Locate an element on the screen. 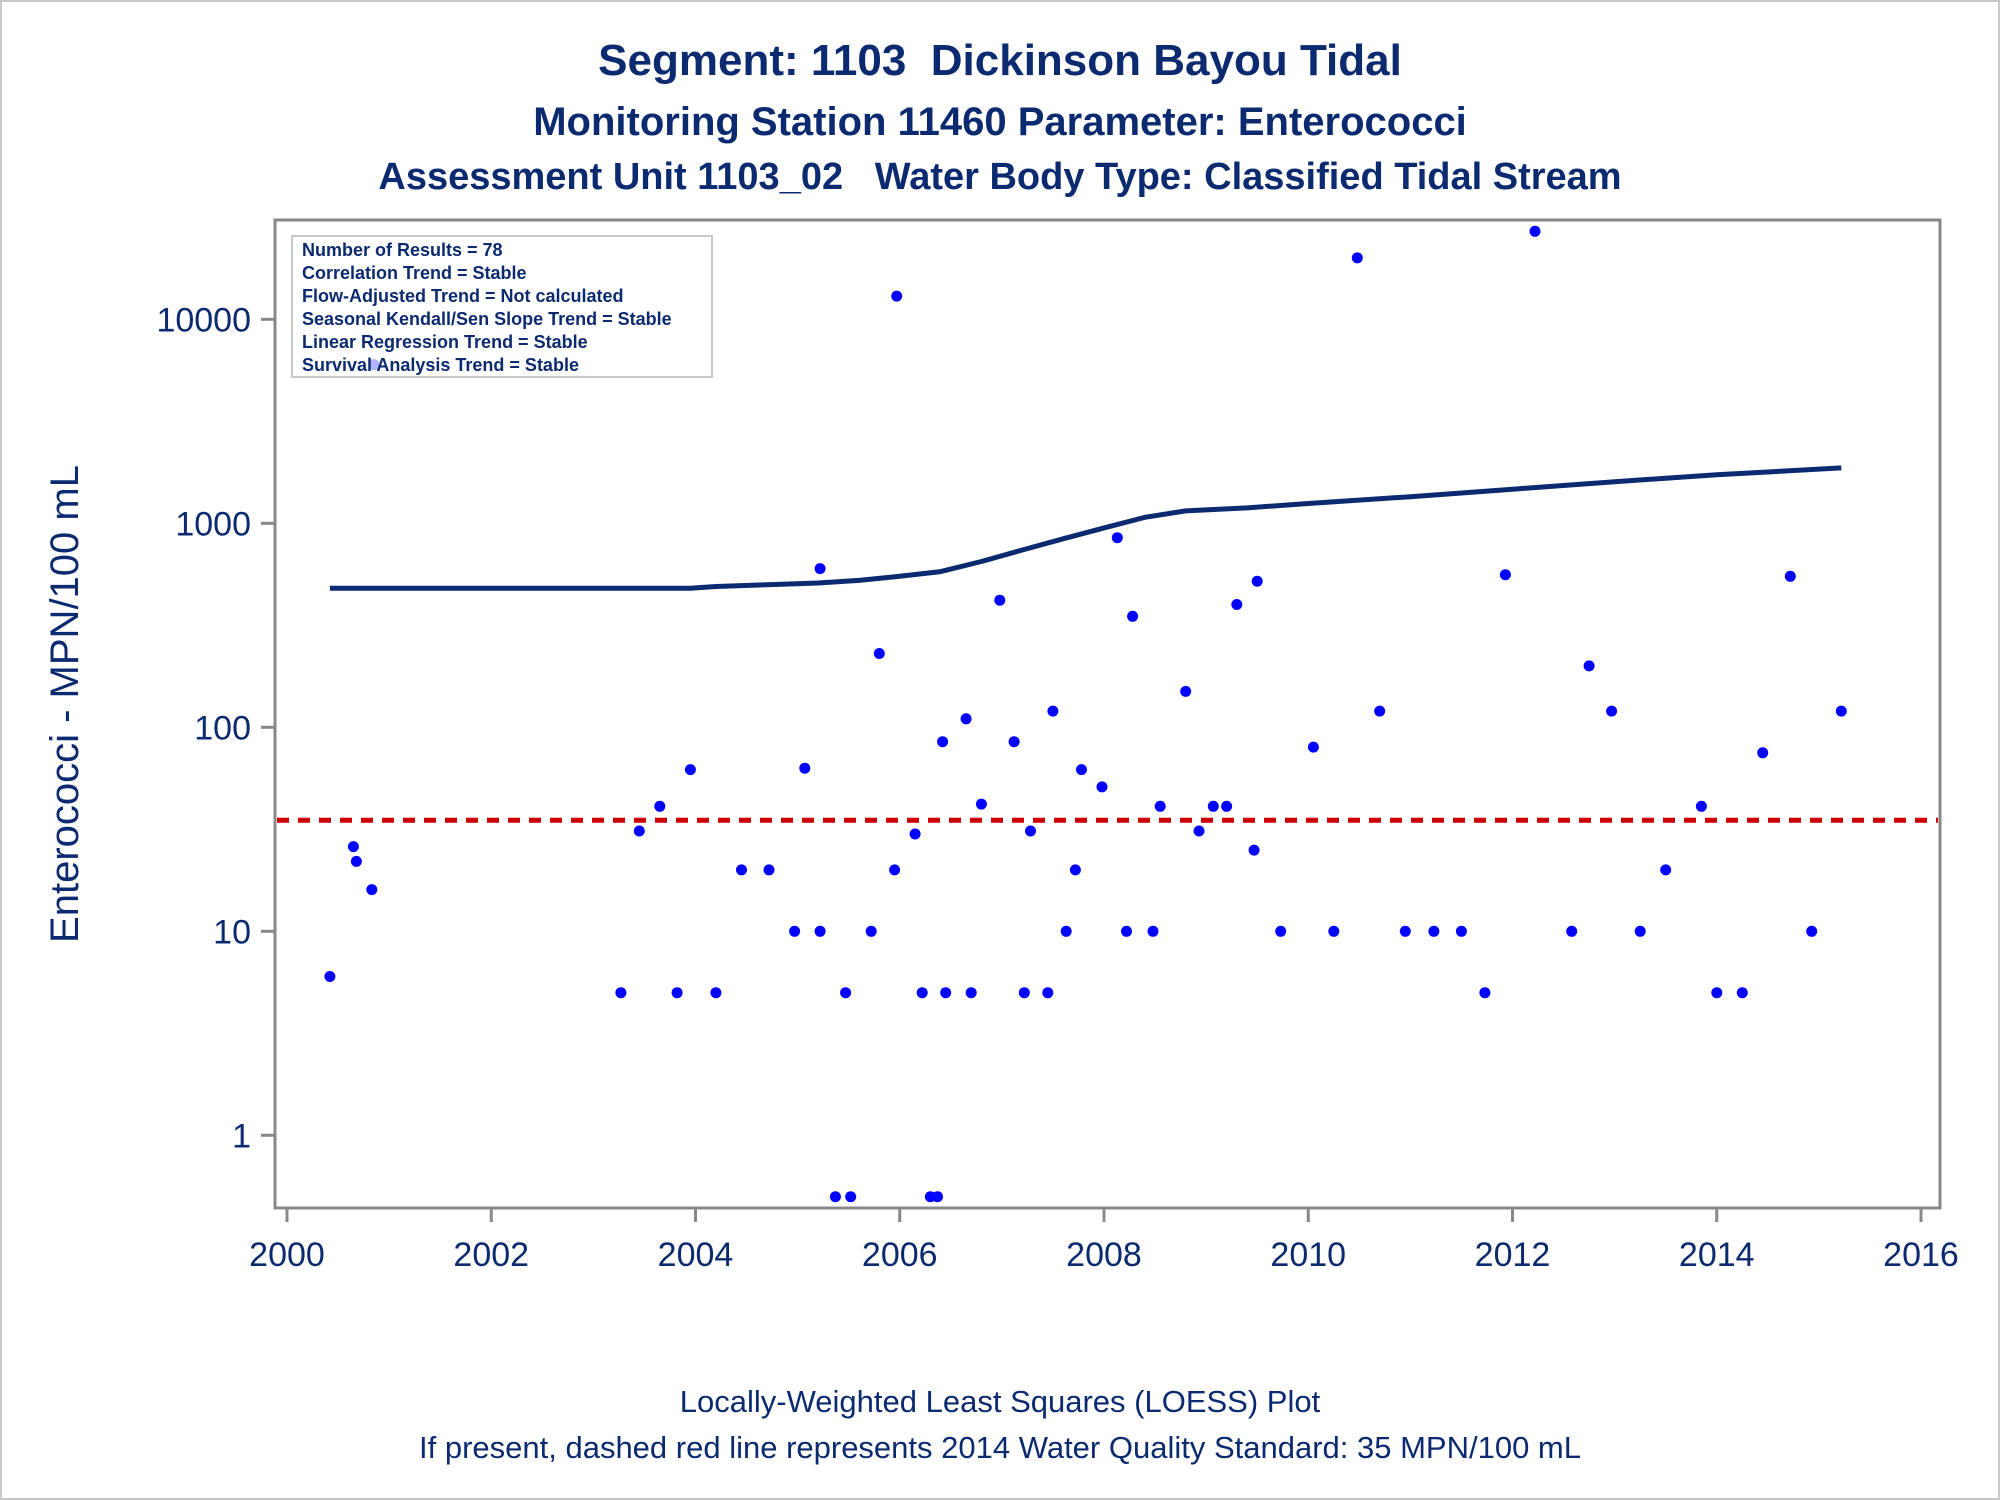 This screenshot has width=2000, height=1500. x-tick-label: 2012 is located at coordinates (1513, 1255).